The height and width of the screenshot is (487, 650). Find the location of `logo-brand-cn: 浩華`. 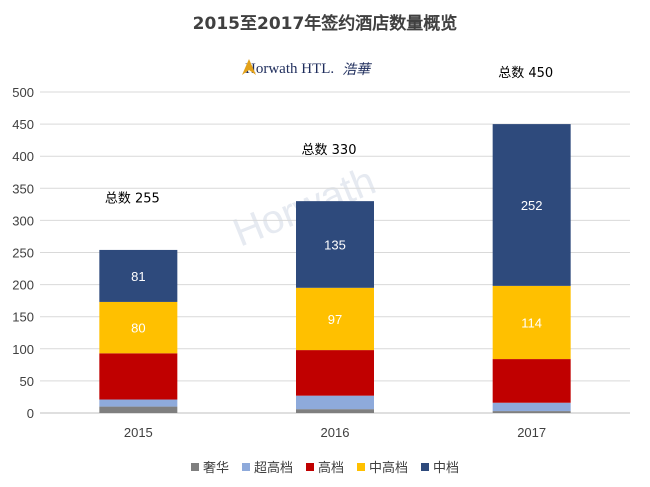

logo-brand-cn: 浩華 is located at coordinates (356, 70).